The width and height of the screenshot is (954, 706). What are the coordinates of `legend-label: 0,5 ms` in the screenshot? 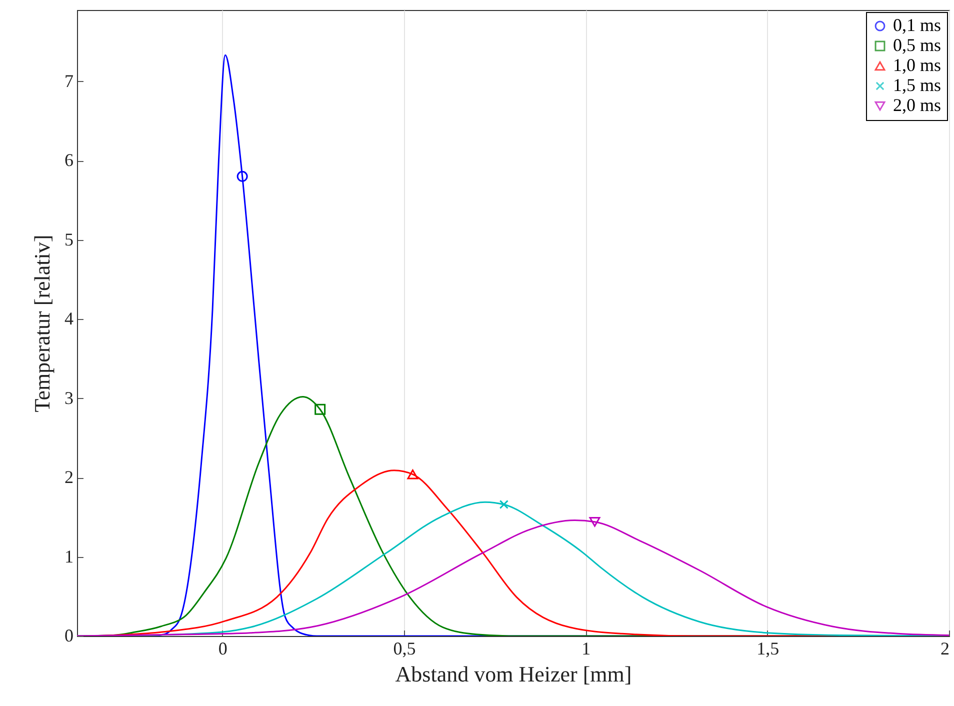 It's located at (917, 45).